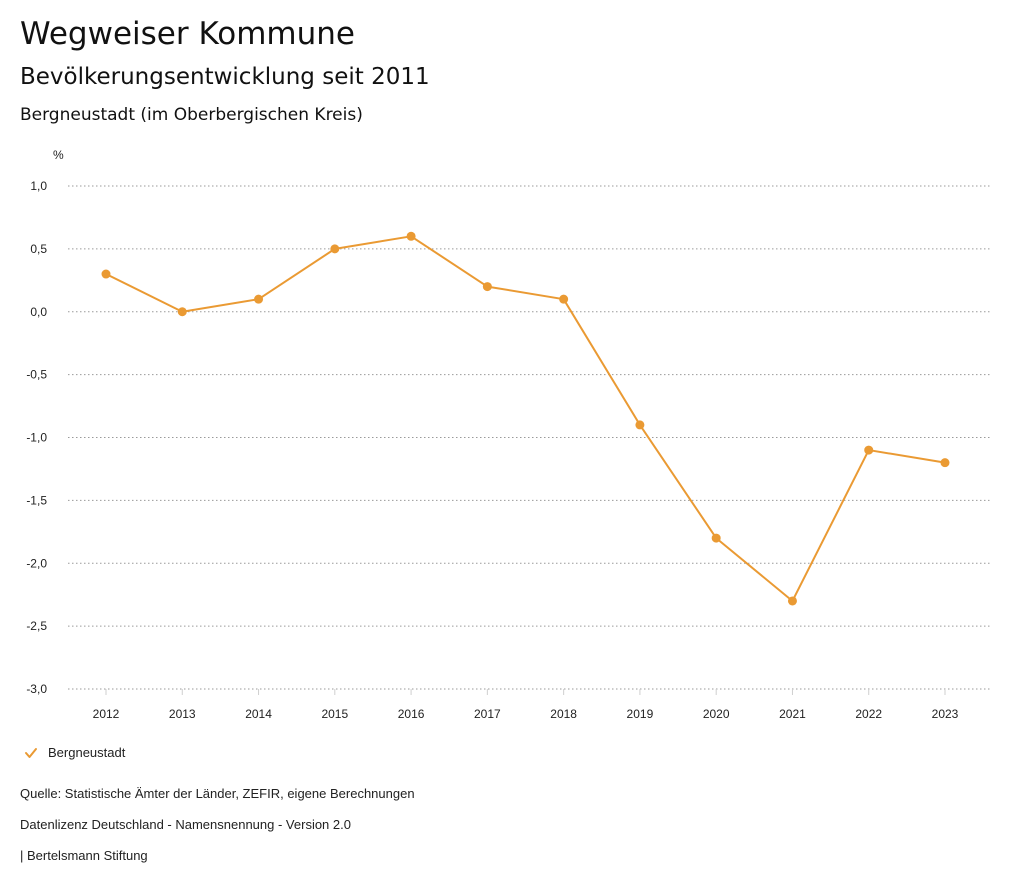  I want to click on chart-subtitle: Bevölkerungsentwicklung seit 2011, so click(225, 77).